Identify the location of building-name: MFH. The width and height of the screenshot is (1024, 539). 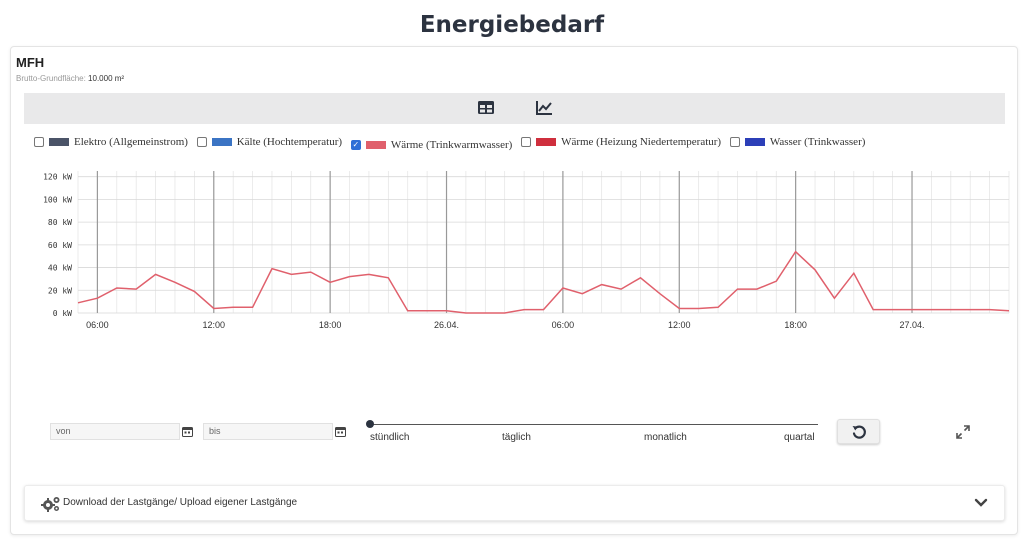
(30, 62).